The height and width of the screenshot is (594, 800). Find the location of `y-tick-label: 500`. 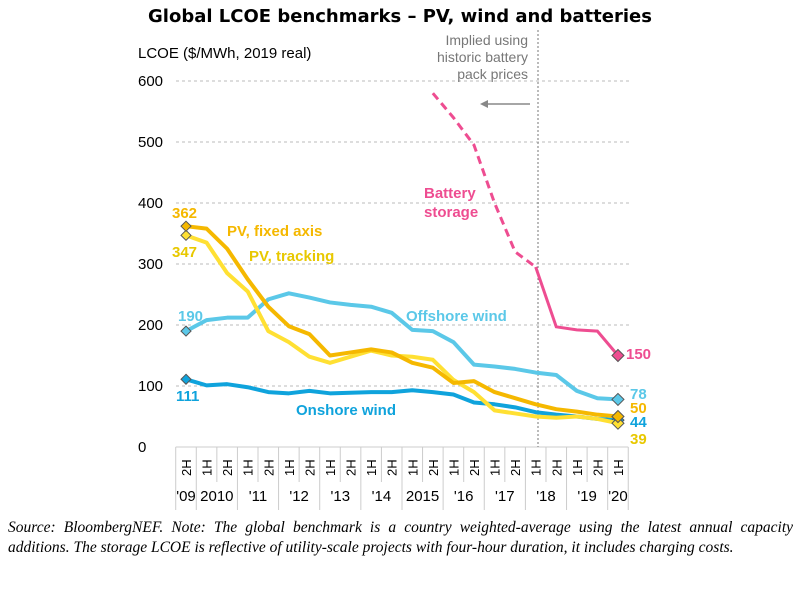

y-tick-label: 500 is located at coordinates (150, 142).